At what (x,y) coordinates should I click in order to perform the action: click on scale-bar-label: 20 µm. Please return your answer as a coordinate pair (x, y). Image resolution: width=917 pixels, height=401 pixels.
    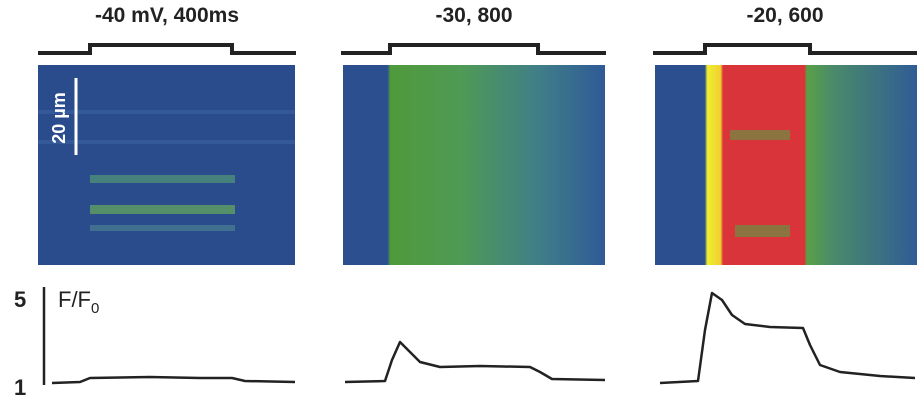
    Looking at the image, I should click on (59, 117).